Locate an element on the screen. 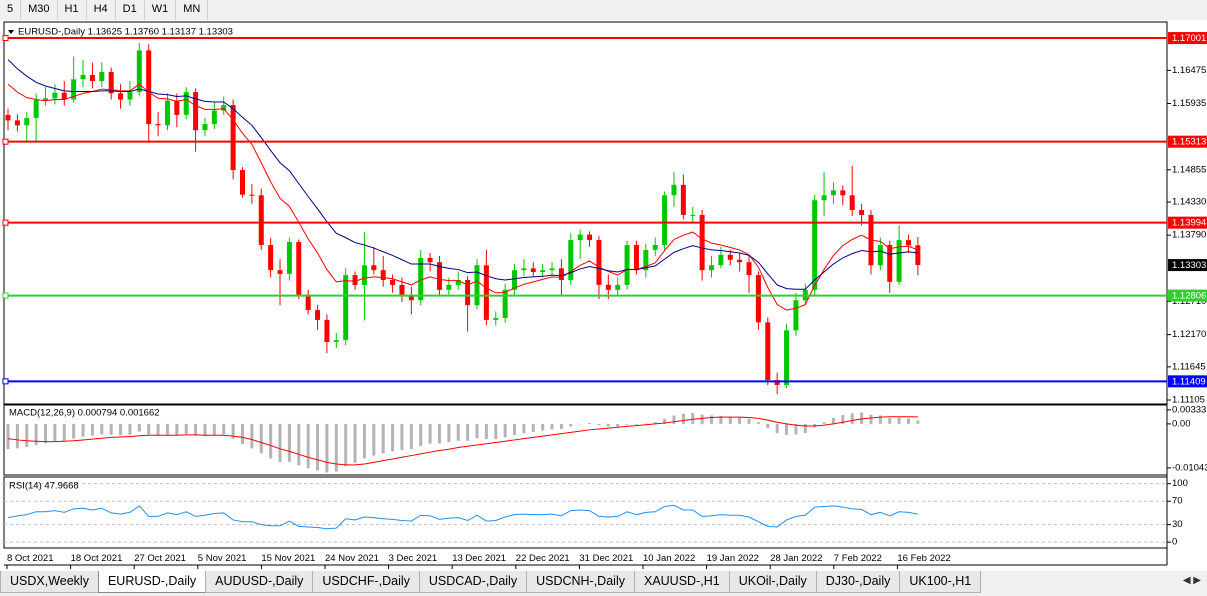 This screenshot has width=1207, height=596. chart-tab: AUDUSD-,Daily is located at coordinates (259, 582).